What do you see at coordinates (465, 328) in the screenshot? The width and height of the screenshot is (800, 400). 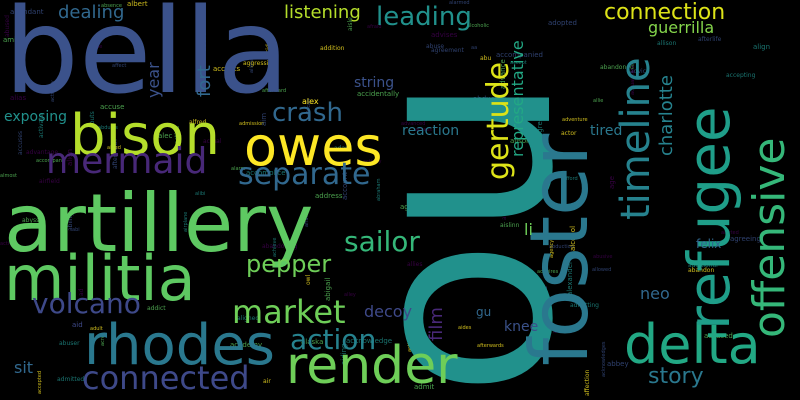 I see `cloud-small-word: aides` at bounding box center [465, 328].